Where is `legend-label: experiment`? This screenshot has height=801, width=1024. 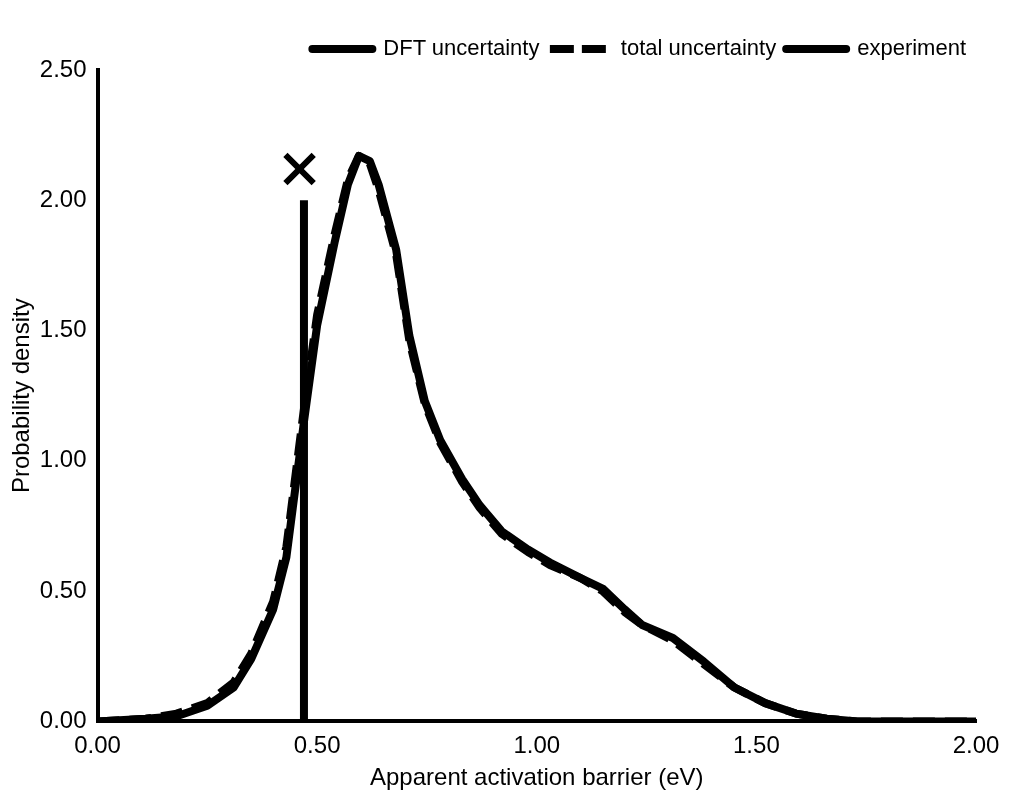
legend-label: experiment is located at coordinates (912, 48).